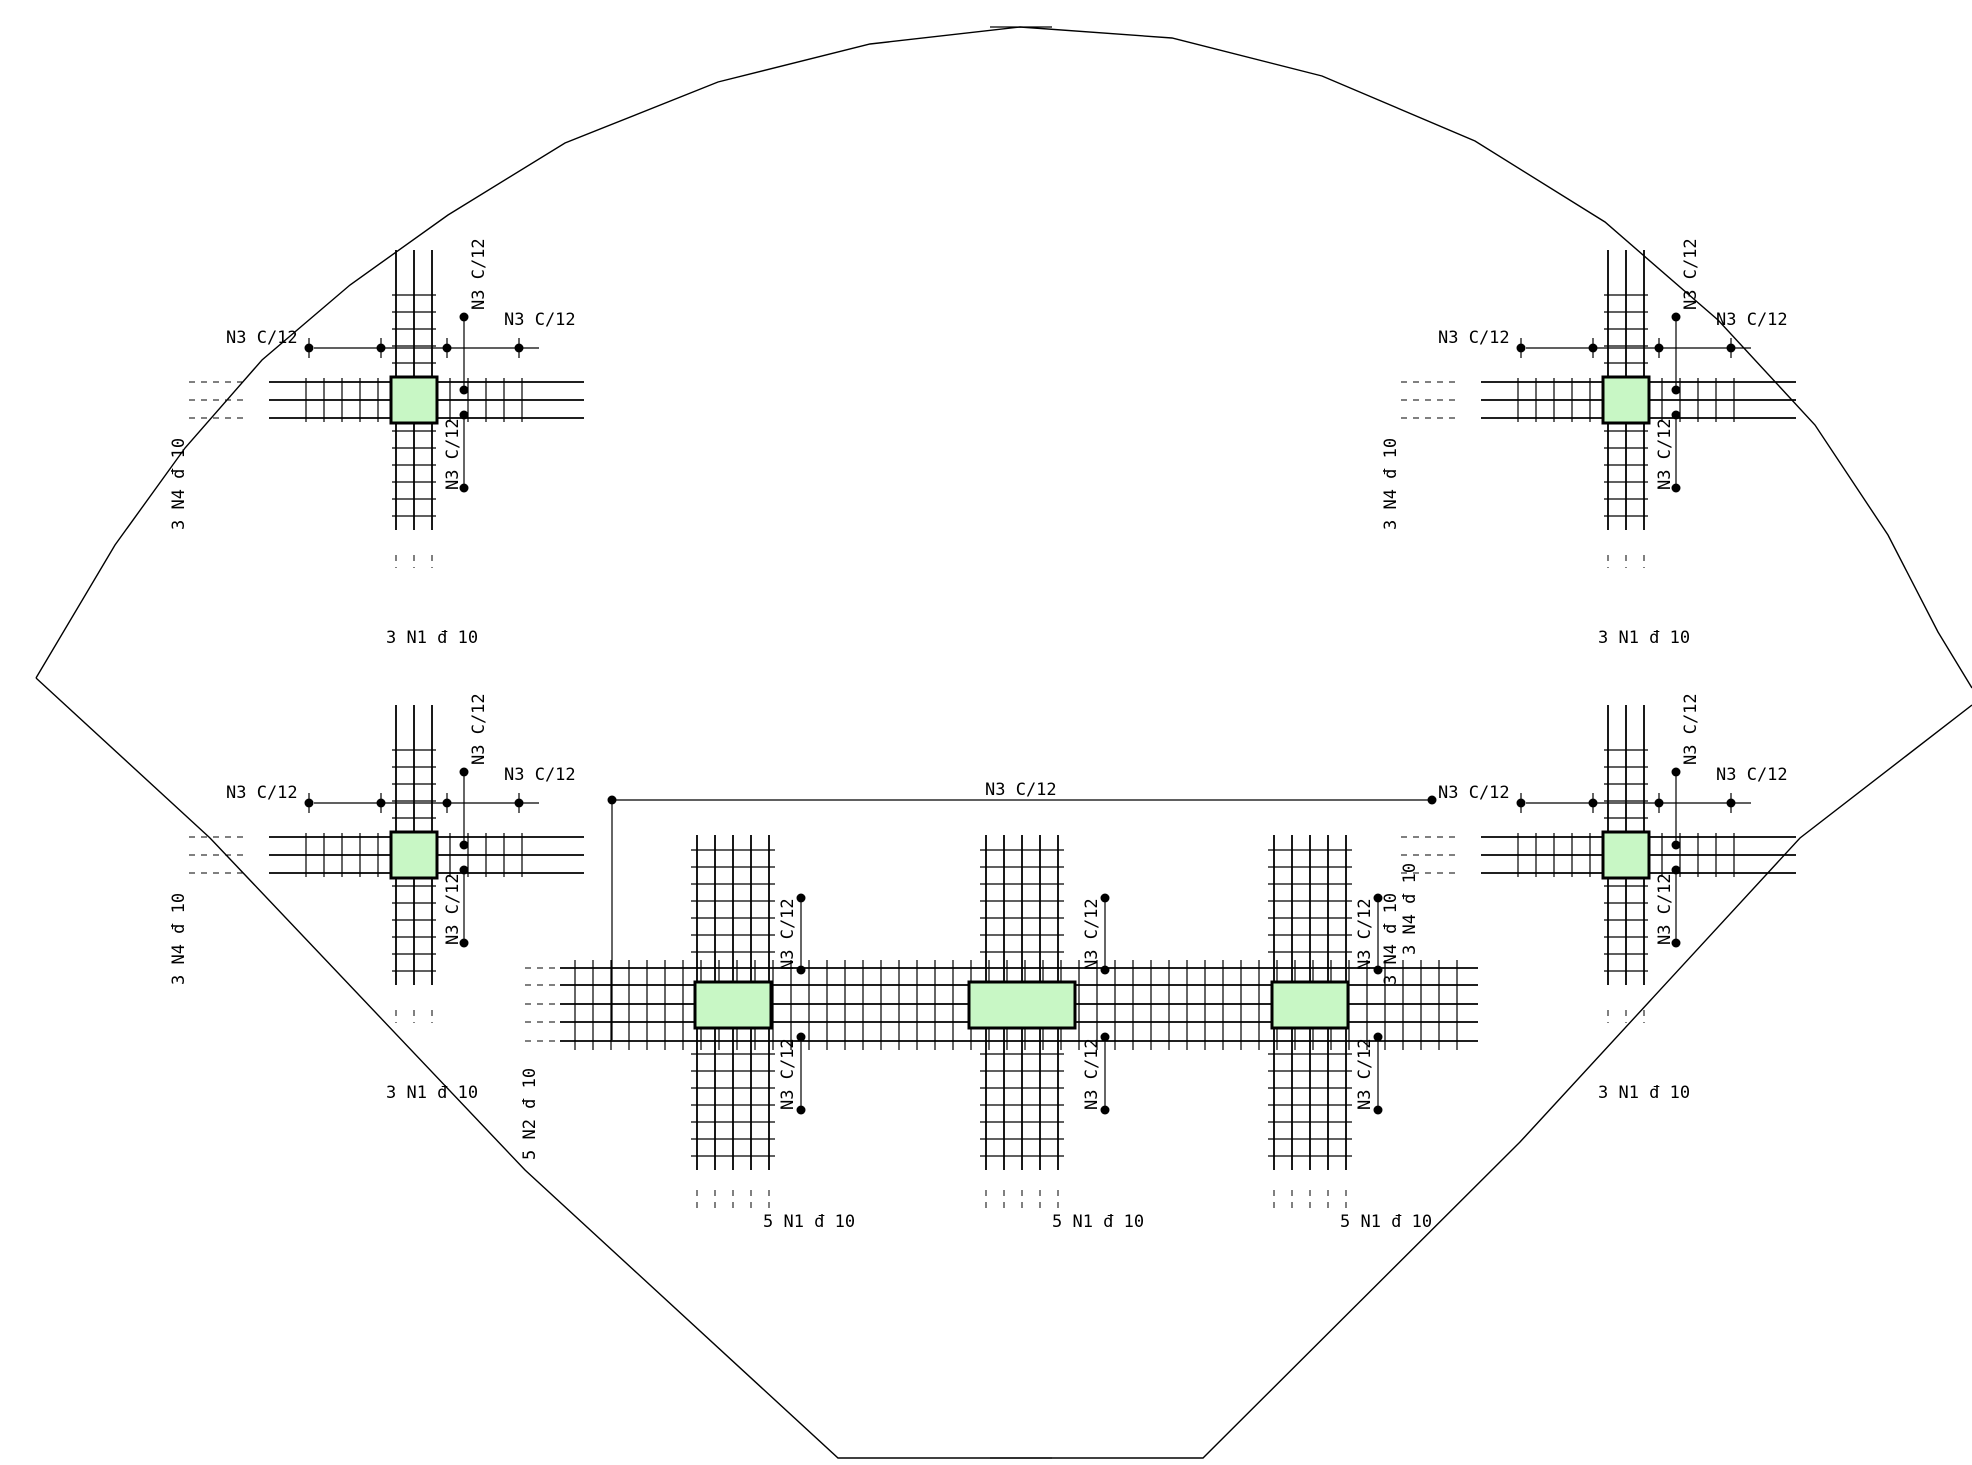 This screenshot has height=1465, width=1972. I want to click on beam-stirrup-label: N3 C/12, so click(1021, 790).